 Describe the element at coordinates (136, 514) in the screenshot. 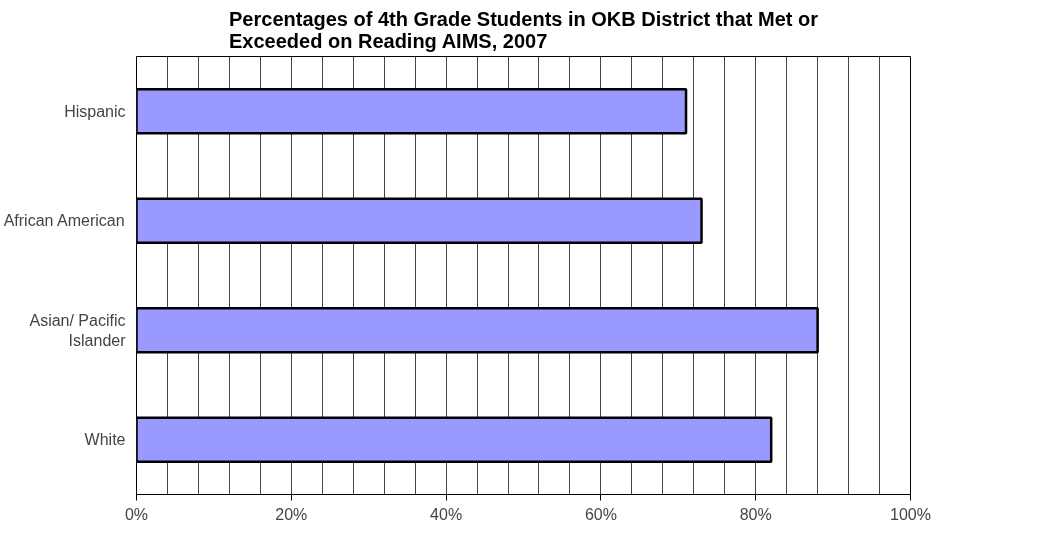

I see `x-tick-label: 0%` at that location.